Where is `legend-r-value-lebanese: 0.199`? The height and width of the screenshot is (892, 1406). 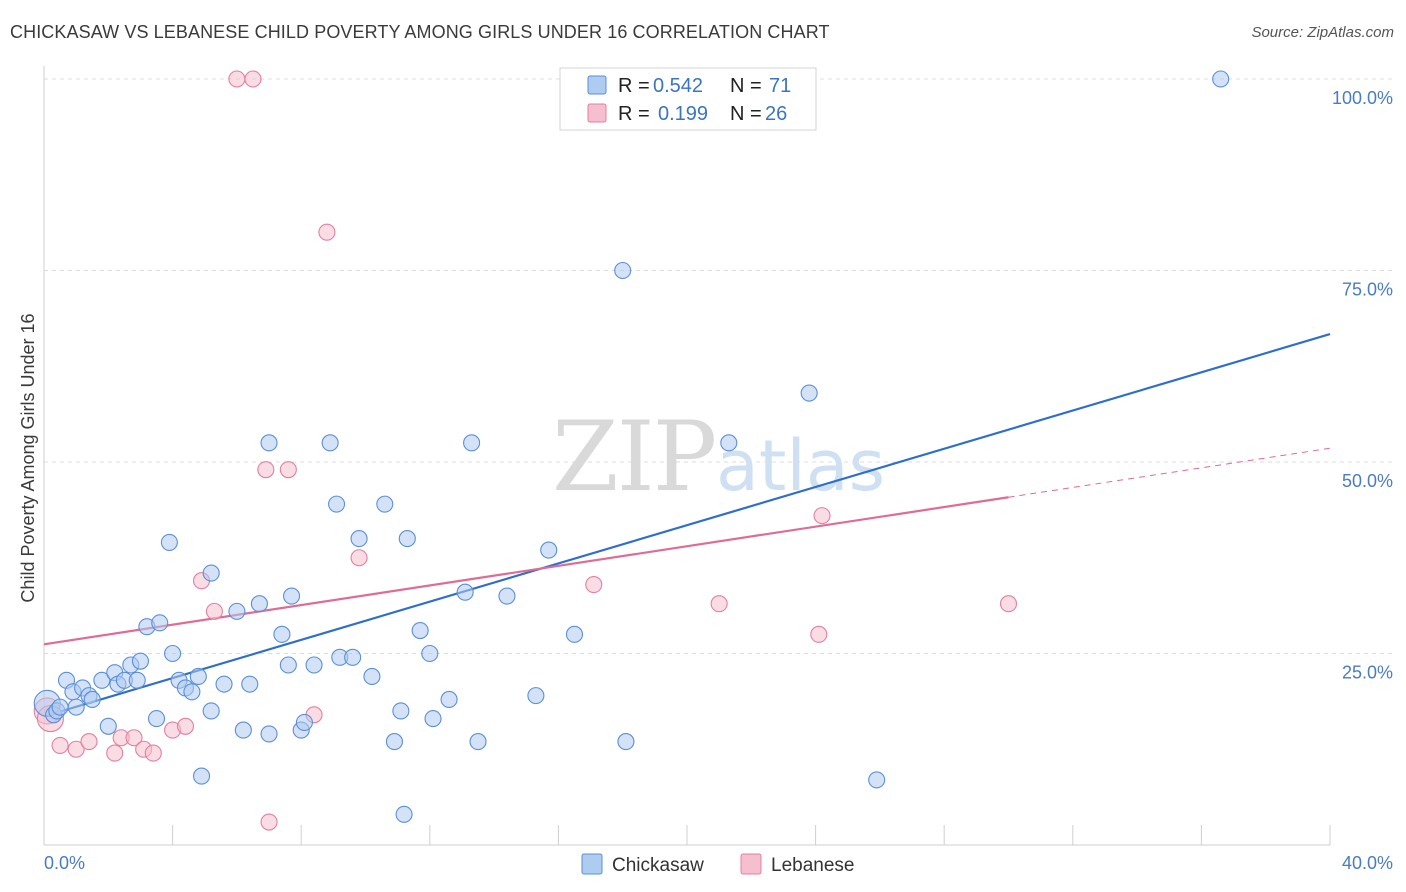 legend-r-value-lebanese: 0.199 is located at coordinates (683, 114).